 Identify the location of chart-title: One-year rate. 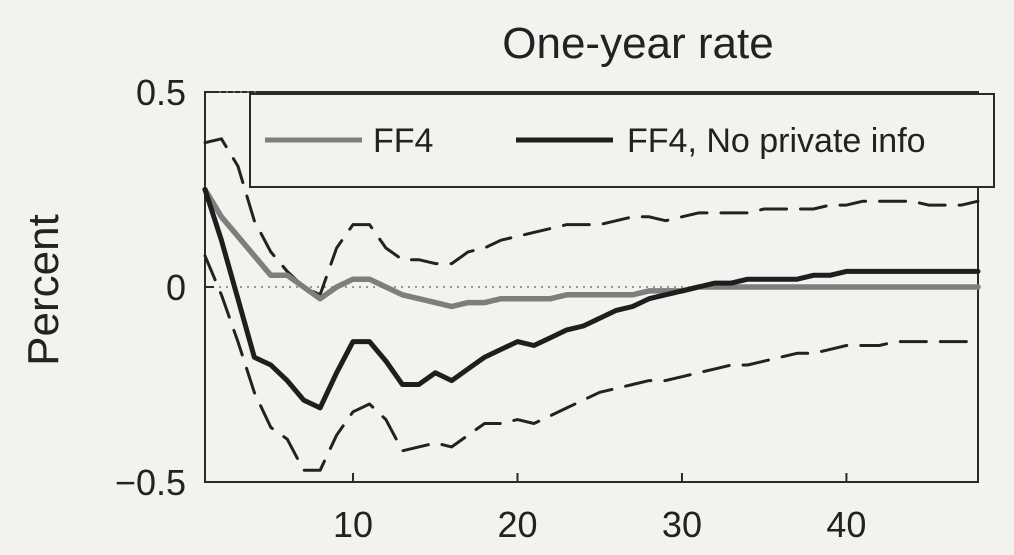
(637, 43).